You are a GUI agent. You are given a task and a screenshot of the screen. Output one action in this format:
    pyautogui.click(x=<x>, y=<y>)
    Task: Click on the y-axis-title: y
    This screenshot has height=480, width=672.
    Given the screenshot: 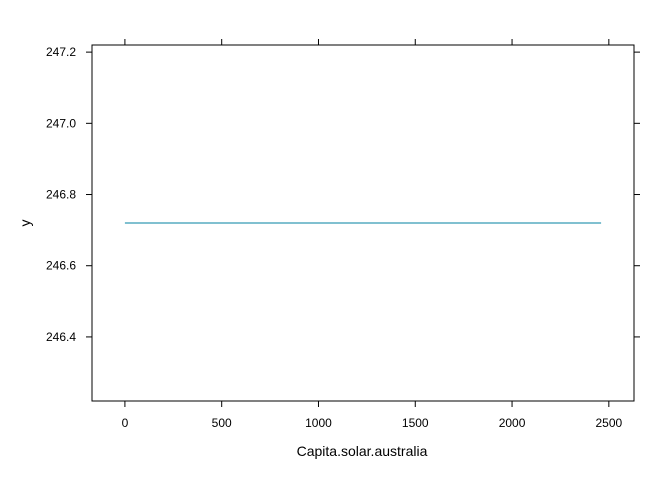 What is the action you would take?
    pyautogui.click(x=25, y=223)
    